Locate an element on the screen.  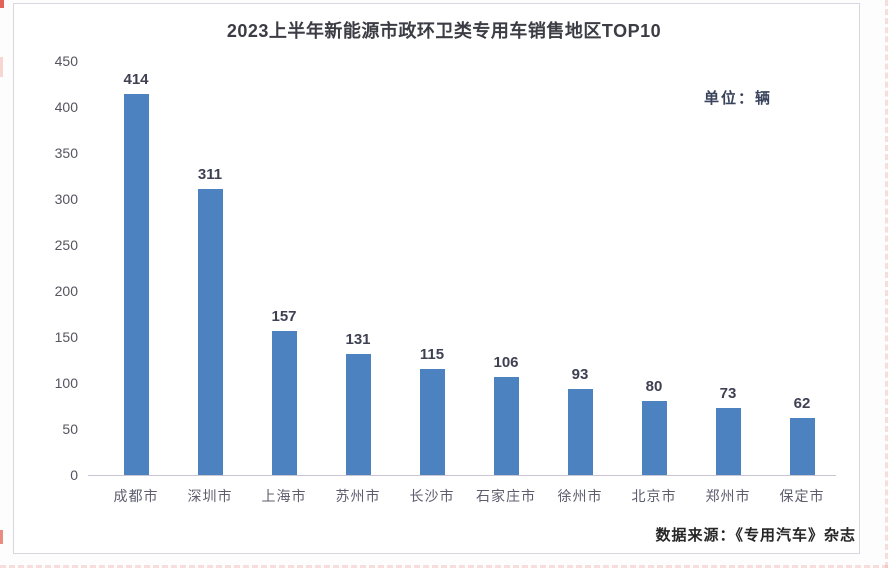
x-axis-line is located at coordinates (462, 475).